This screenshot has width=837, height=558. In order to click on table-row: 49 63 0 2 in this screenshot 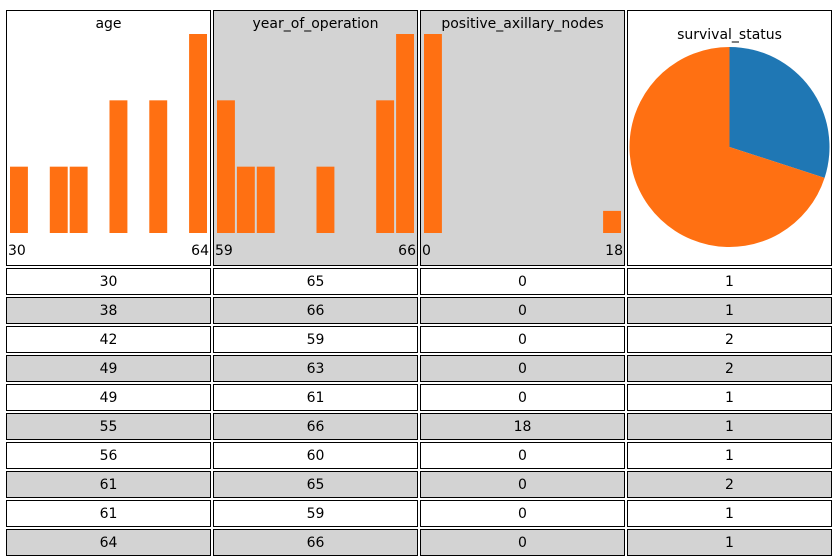, I will do `click(419, 368)`.